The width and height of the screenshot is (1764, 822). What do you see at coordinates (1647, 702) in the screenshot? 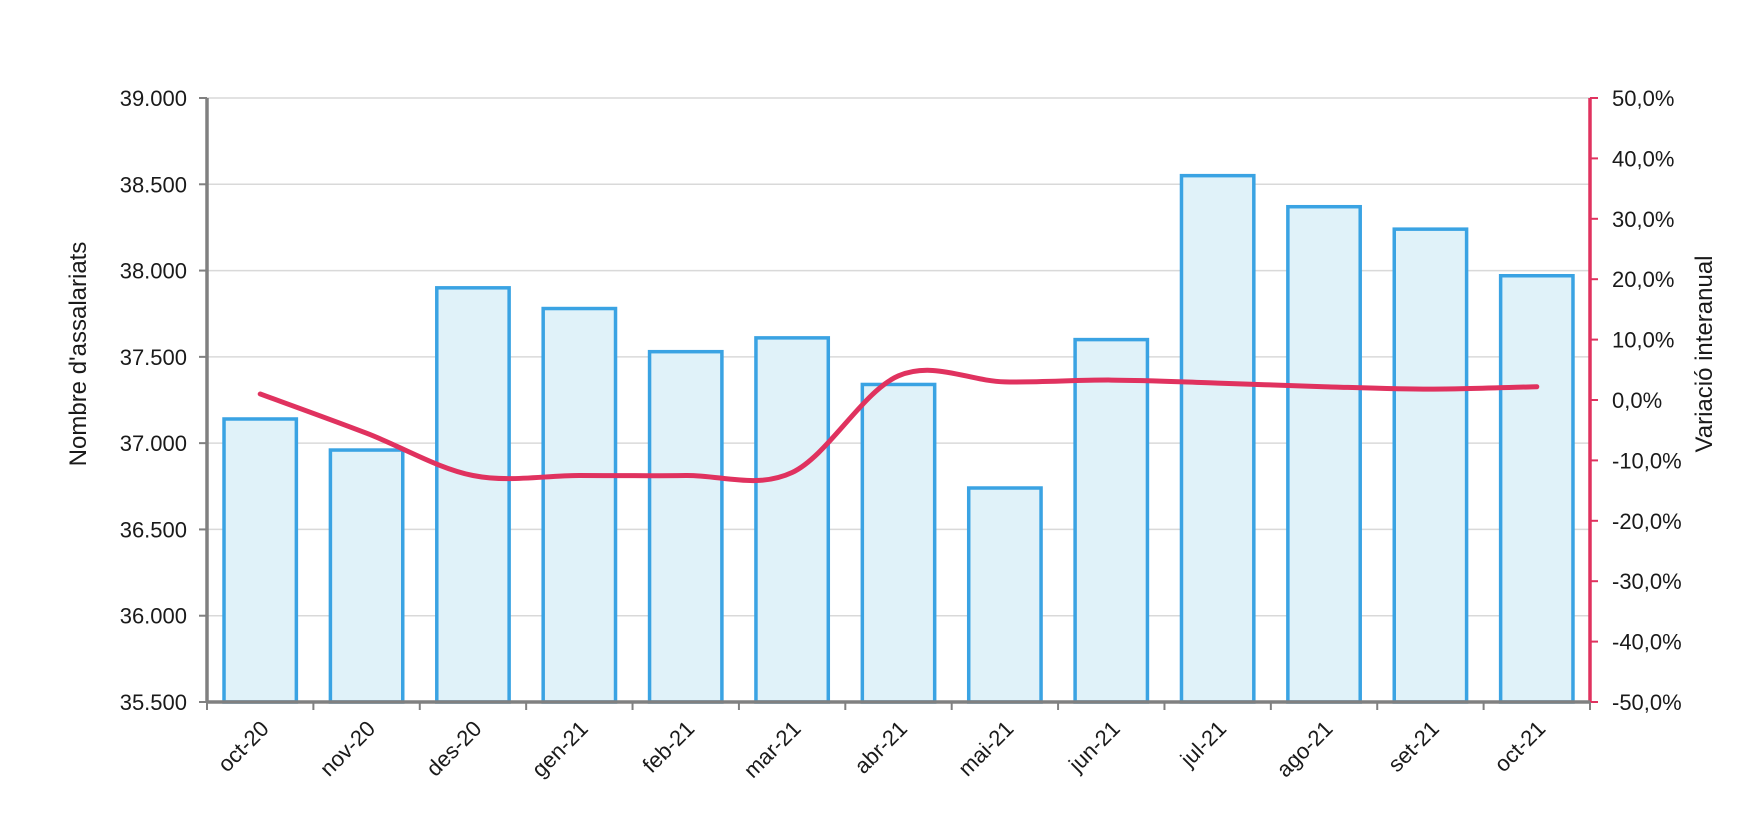
I see `y2-tick-label: -50,0%` at bounding box center [1647, 702].